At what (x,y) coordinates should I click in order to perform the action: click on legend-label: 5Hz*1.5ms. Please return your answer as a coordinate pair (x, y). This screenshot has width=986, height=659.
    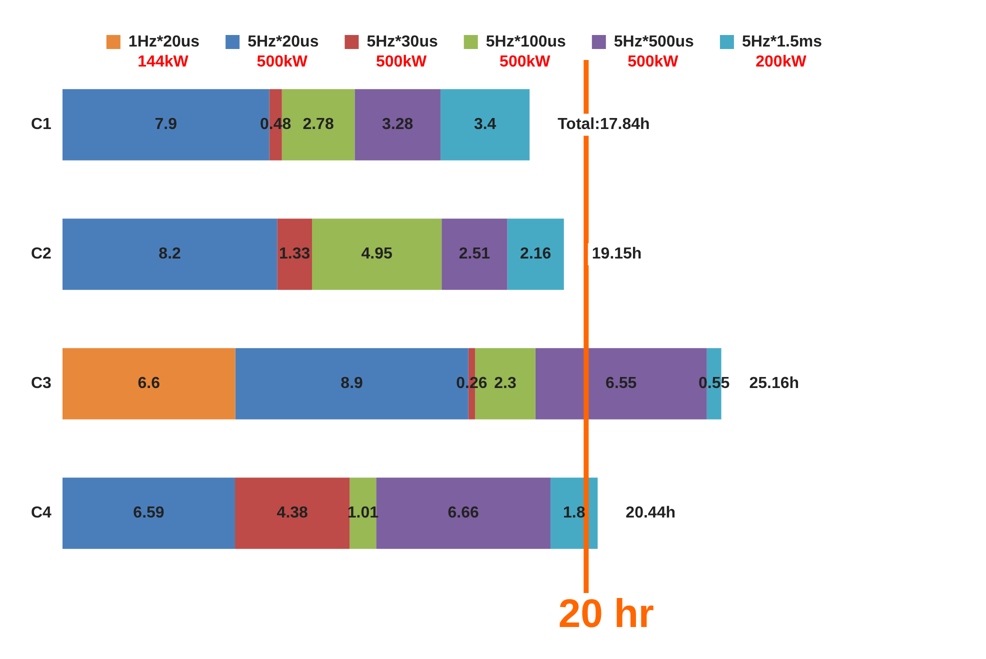
    Looking at the image, I should click on (782, 41).